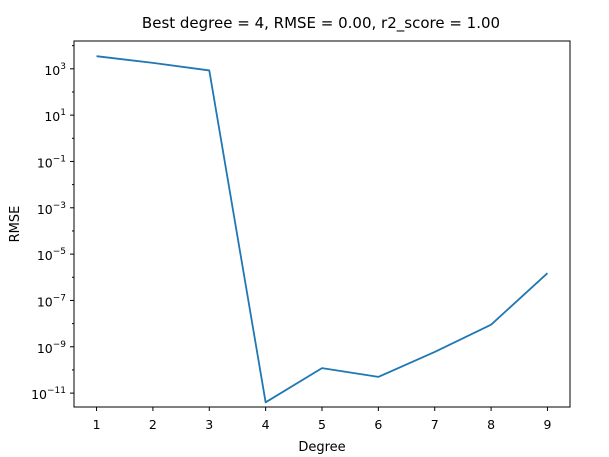 This screenshot has height=457, width=609. Describe the element at coordinates (435, 424) in the screenshot. I see `x-tick-label: 7` at that location.